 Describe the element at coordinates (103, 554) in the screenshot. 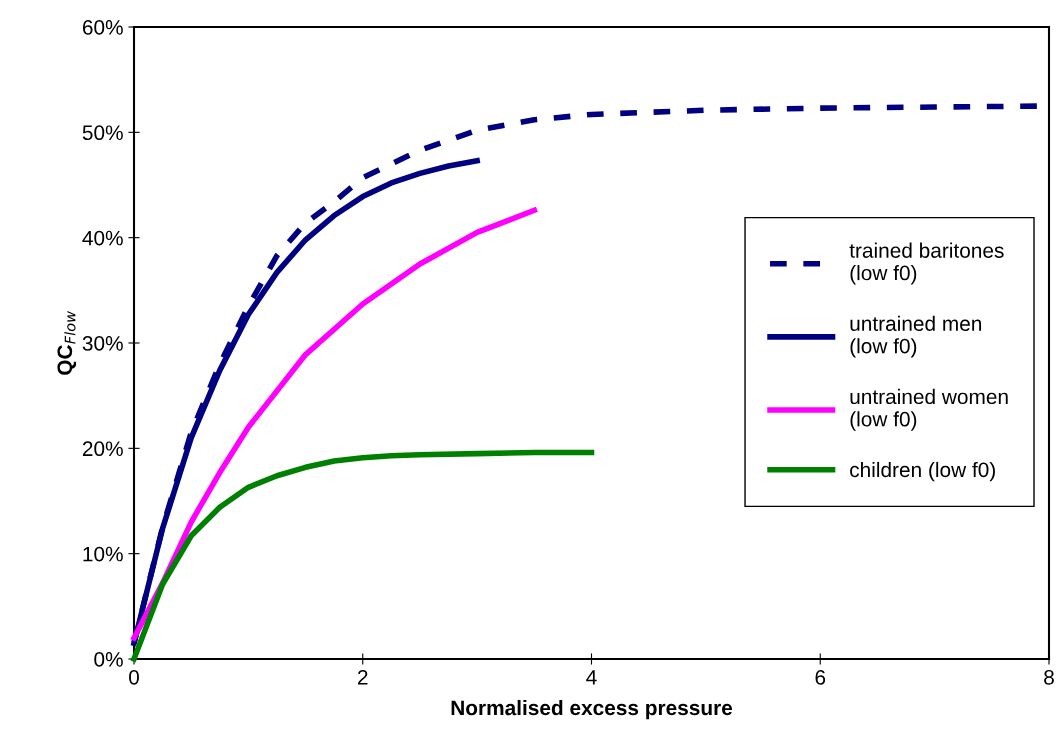

I see `y-tick-label: 10%` at that location.